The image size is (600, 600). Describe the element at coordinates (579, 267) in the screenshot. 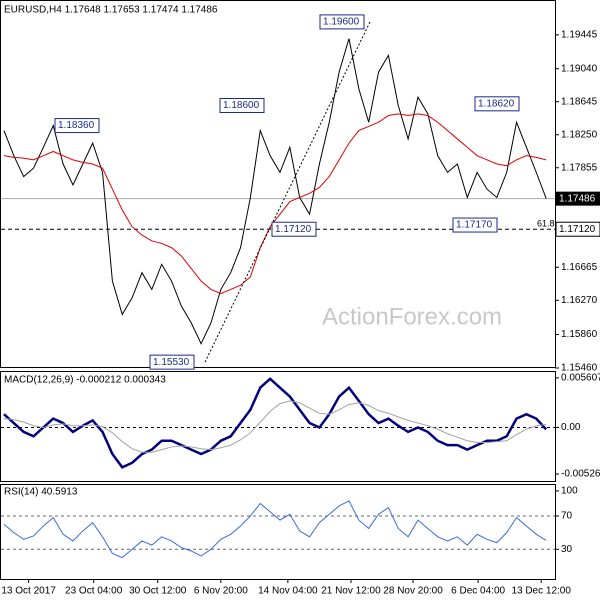

I see `y-tick-label: 1.16665` at that location.